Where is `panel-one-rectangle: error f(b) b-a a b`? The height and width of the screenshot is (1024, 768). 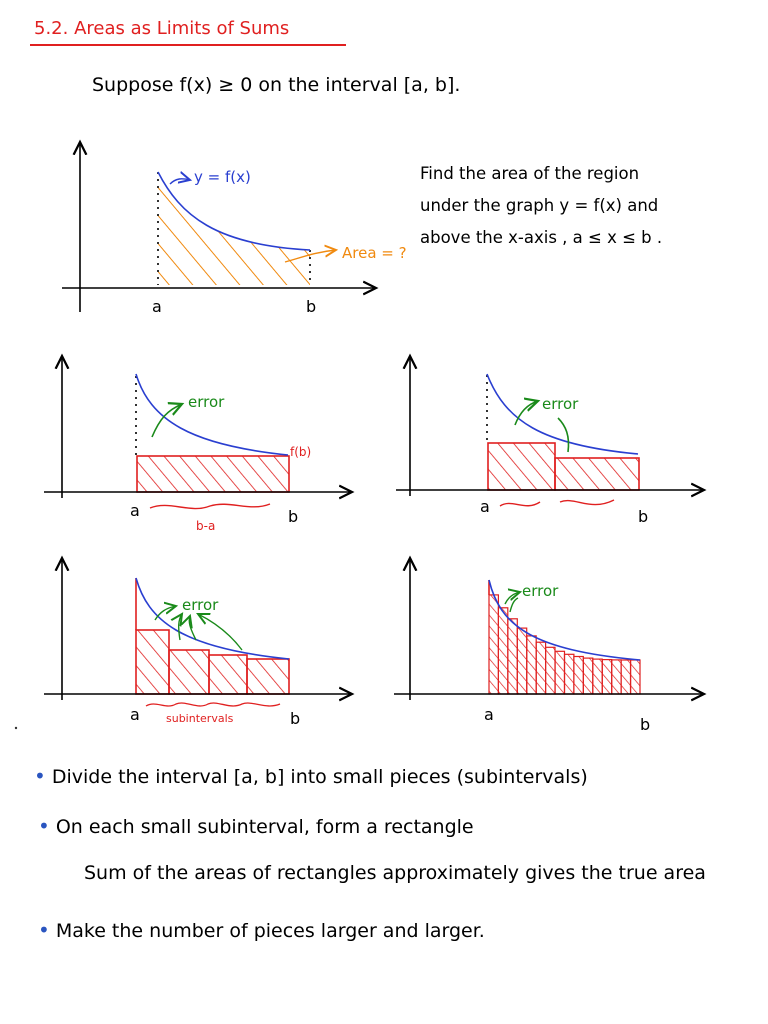 panel-one-rectangle: error f(b) b-a a b is located at coordinates (198, 444).